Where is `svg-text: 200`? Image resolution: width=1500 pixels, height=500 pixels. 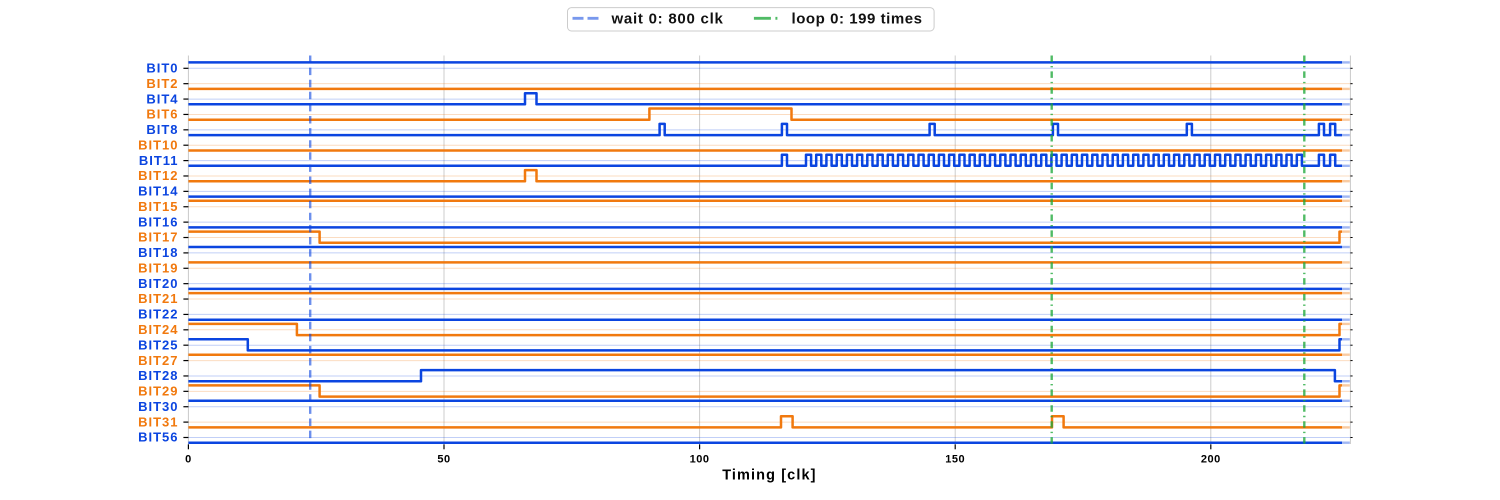
svg-text: 200 is located at coordinates (1211, 460).